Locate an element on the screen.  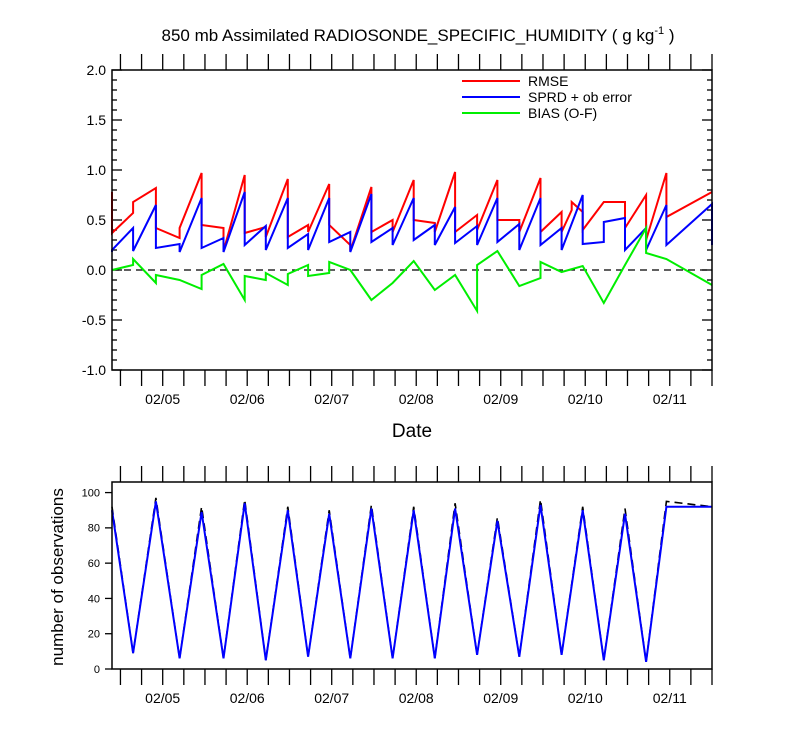
y-tick-label: 20 is located at coordinates (94, 635).